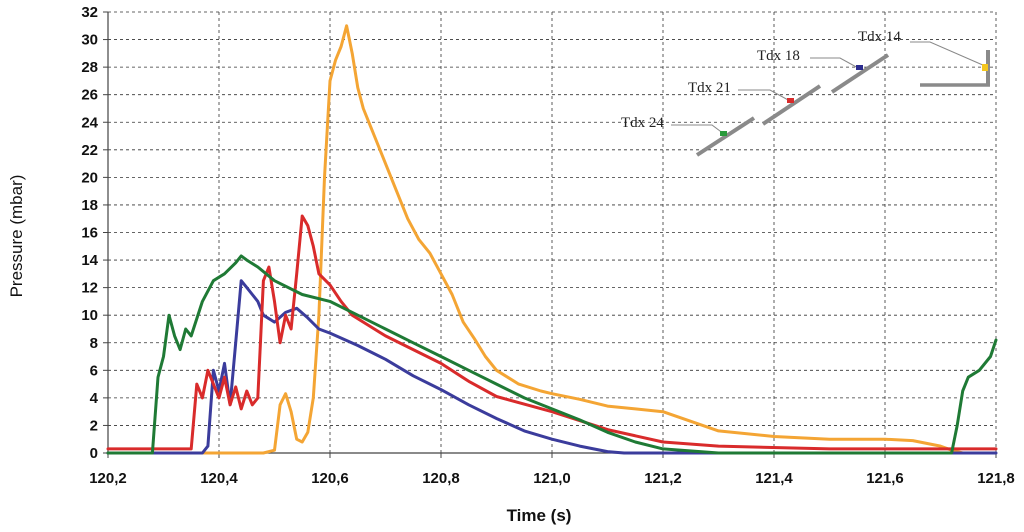 The height and width of the screenshot is (532, 1024). Describe the element at coordinates (94, 343) in the screenshot. I see `y-tick-label: 8` at that location.